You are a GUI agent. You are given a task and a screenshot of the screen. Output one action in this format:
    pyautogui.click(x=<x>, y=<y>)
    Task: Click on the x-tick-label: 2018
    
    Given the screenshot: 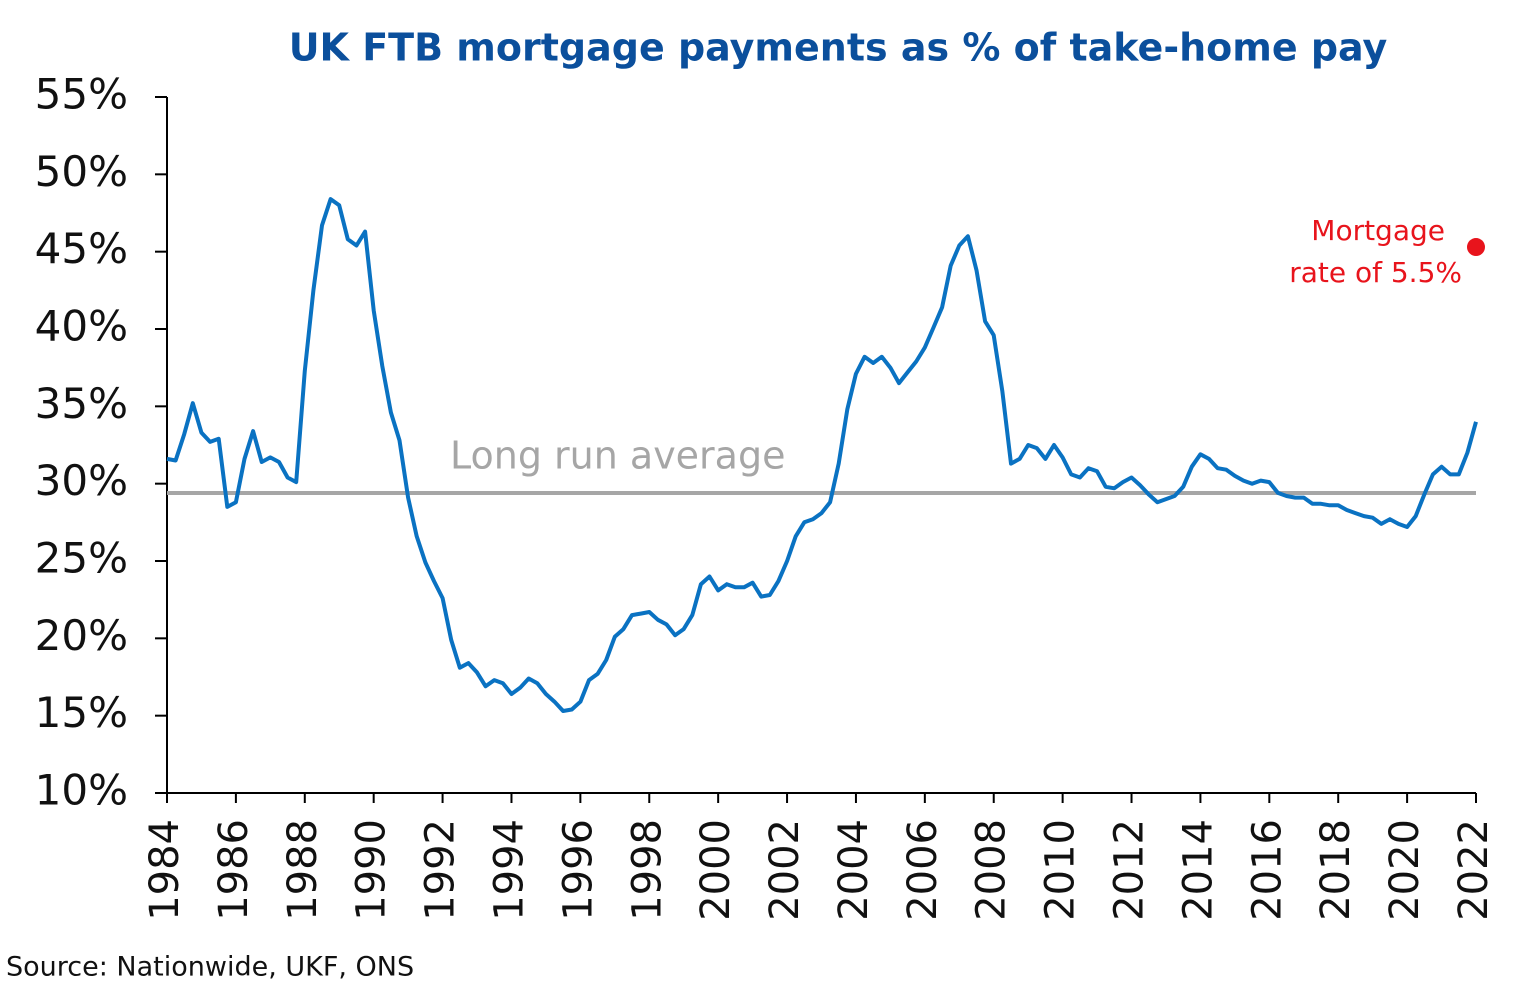 What is the action you would take?
    pyautogui.click(x=1336, y=870)
    